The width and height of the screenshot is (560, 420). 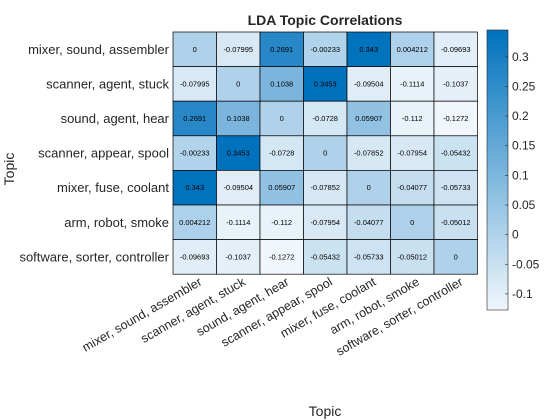 What do you see at coordinates (524, 205) in the screenshot?
I see `colorbar-tick-label: 0.05` at bounding box center [524, 205].